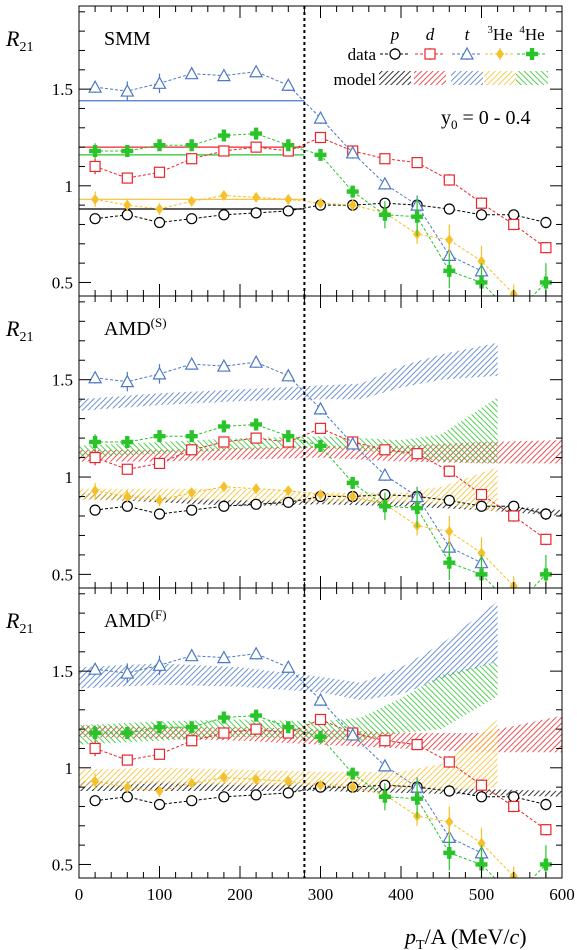 The height and width of the screenshot is (950, 577). What do you see at coordinates (320, 484) in the screenshot?
I see `series-d` at bounding box center [320, 484].